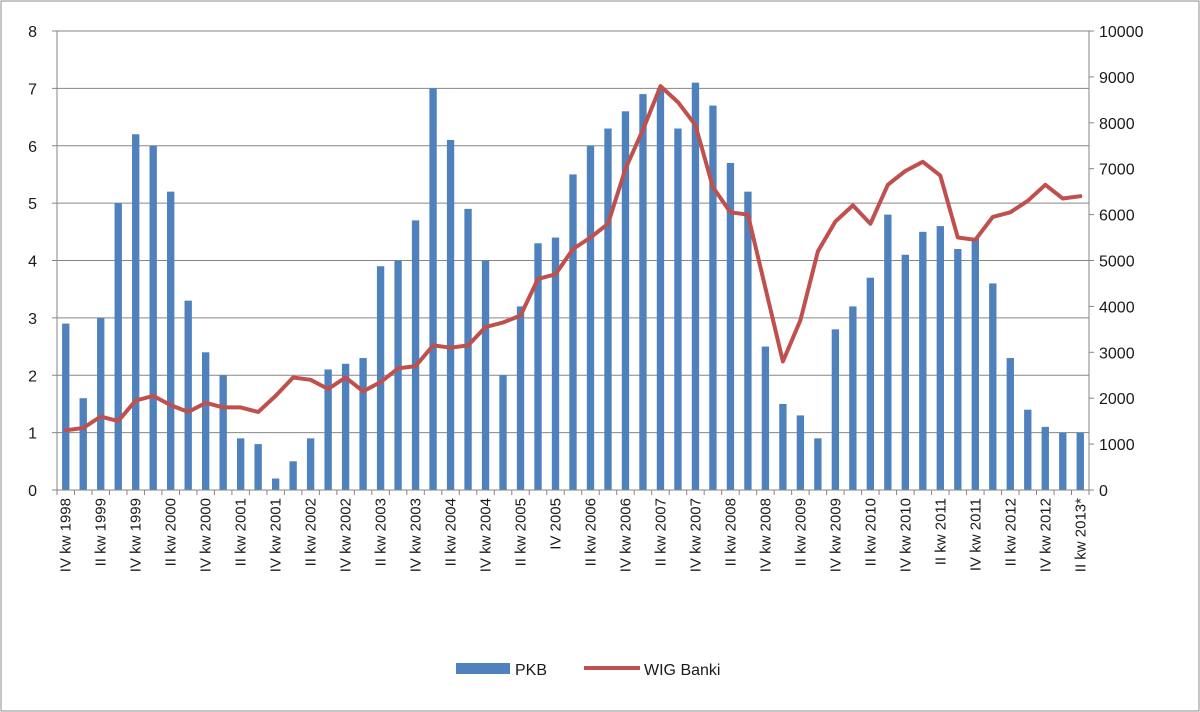  What do you see at coordinates (1117, 307) in the screenshot?
I see `right-tick-label: 4000` at bounding box center [1117, 307].